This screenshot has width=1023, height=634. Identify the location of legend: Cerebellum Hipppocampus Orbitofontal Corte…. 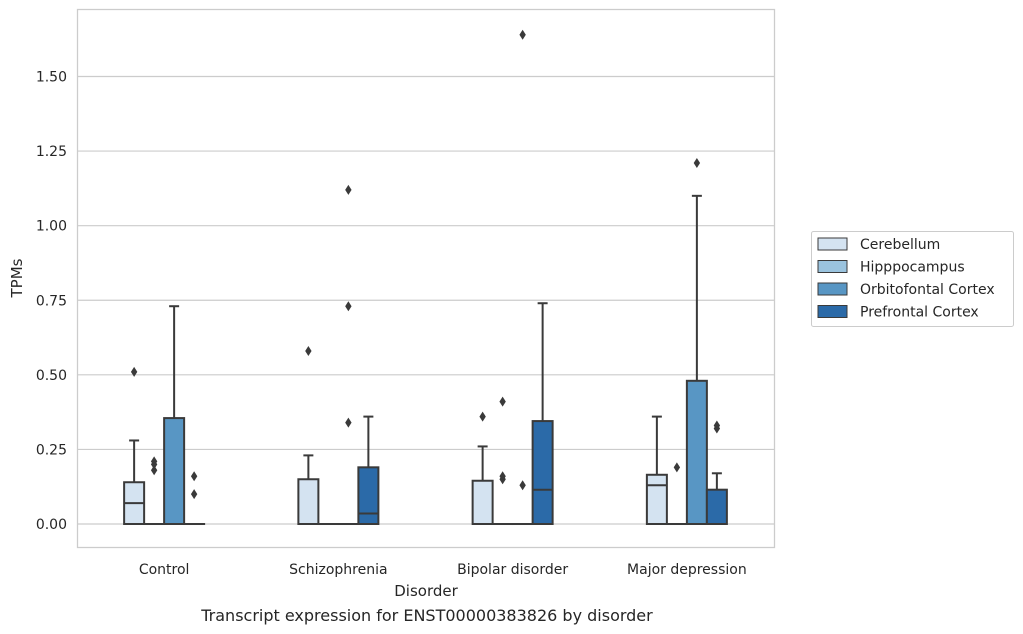
(912, 279).